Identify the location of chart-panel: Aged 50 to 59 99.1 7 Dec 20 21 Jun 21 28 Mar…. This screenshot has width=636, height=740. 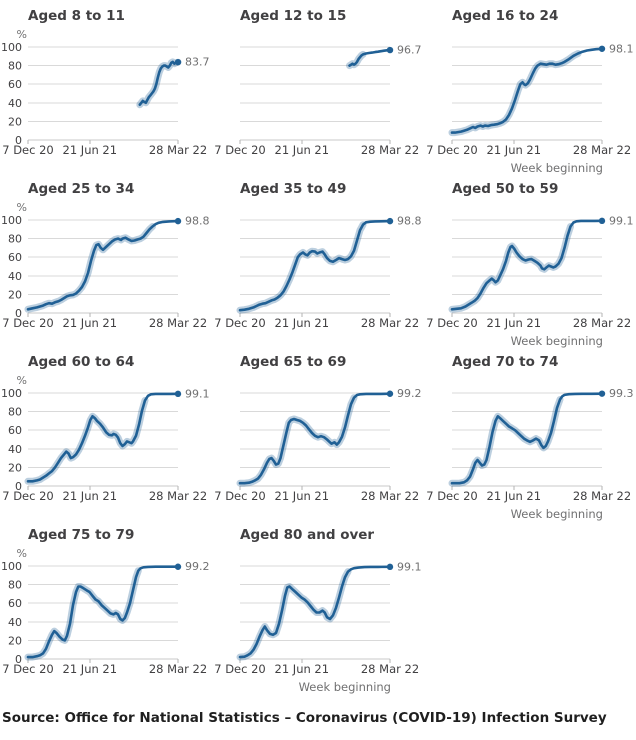
(530, 263).